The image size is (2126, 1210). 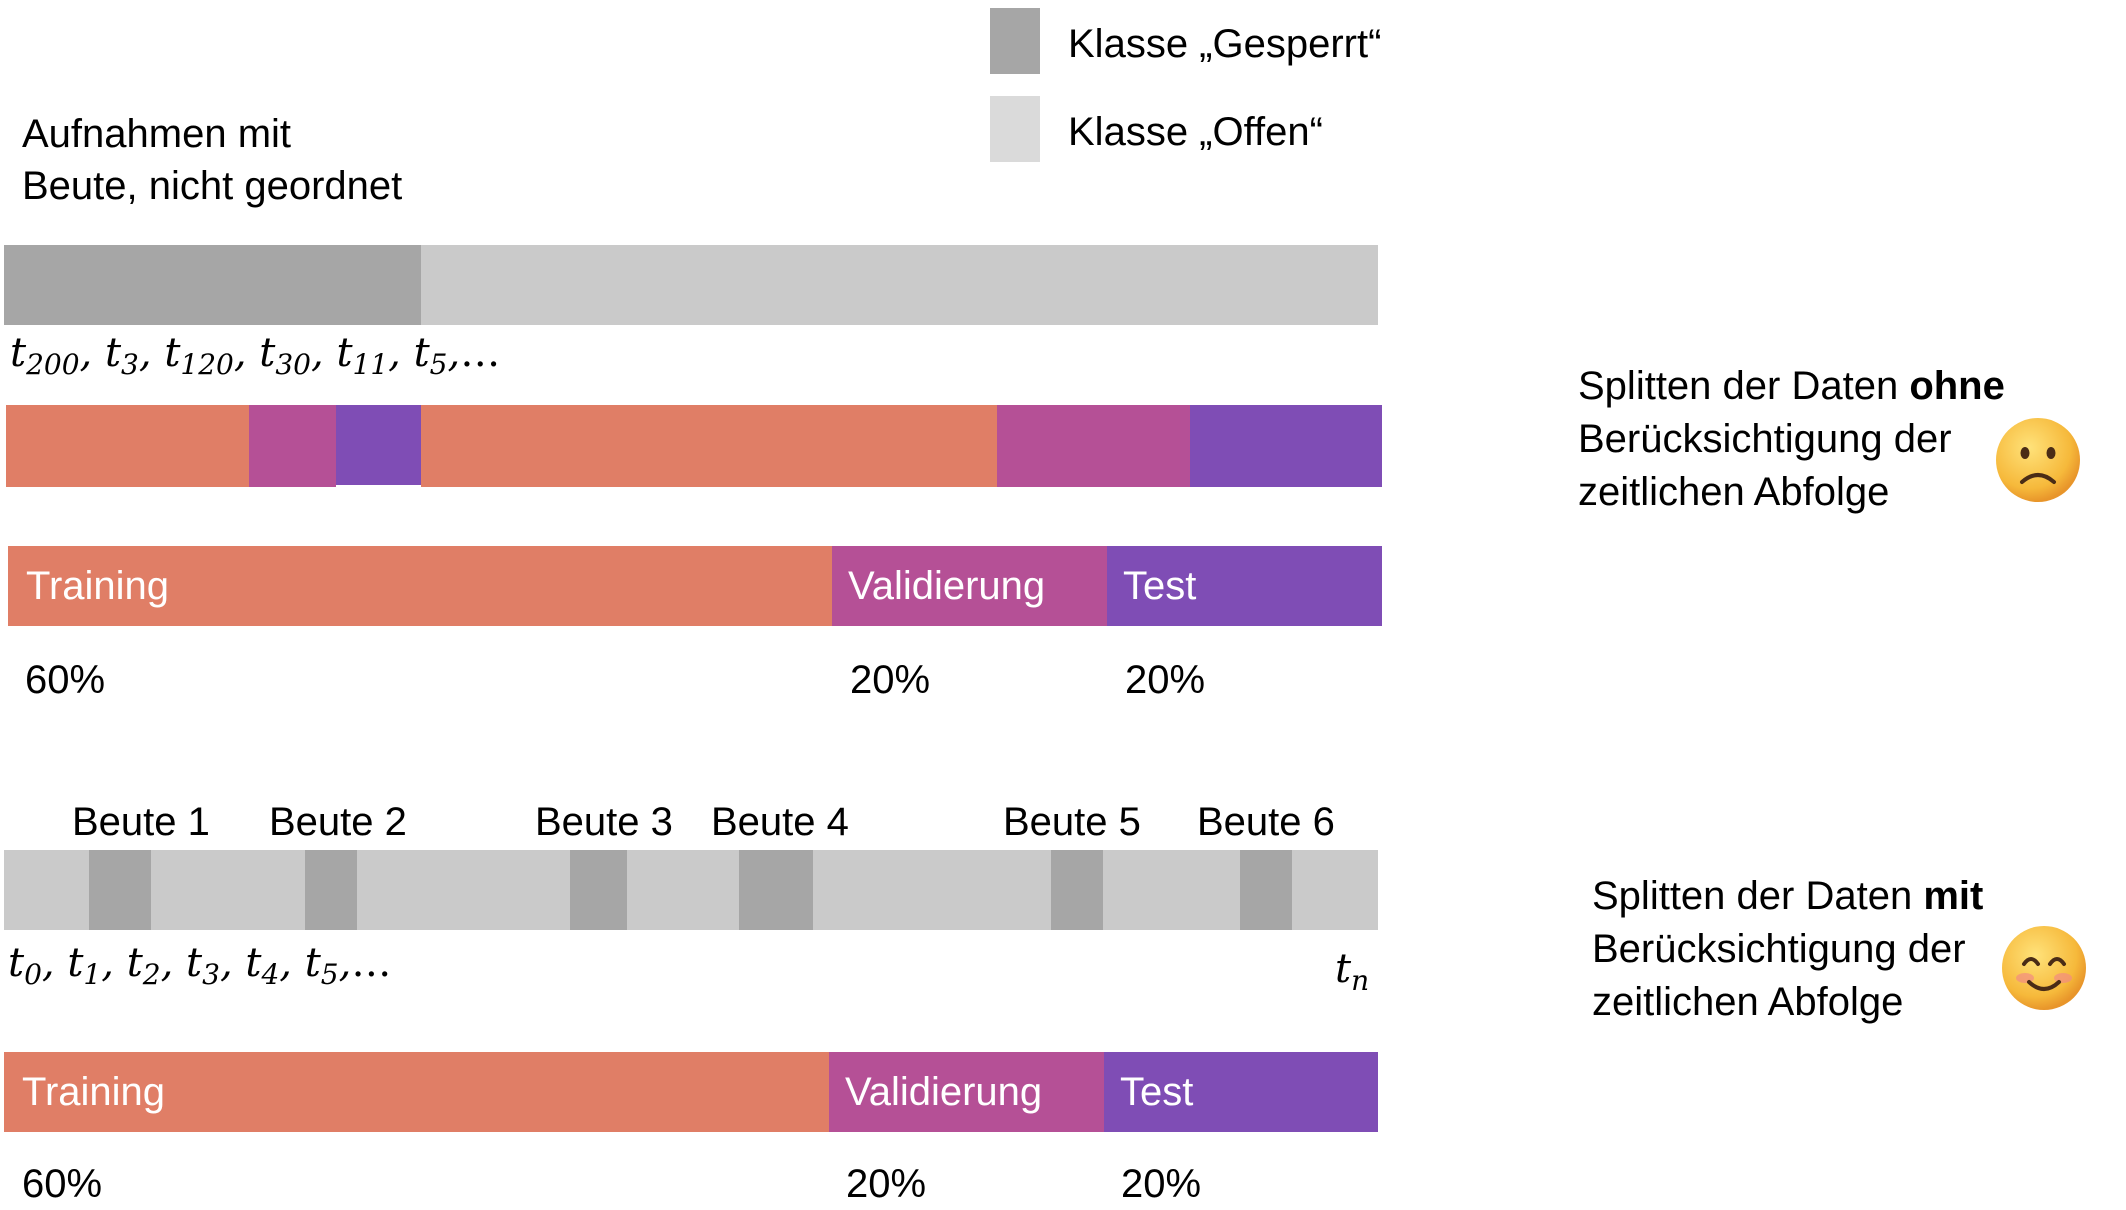 What do you see at coordinates (604, 822) in the screenshot?
I see `beute-label: Beute 3` at bounding box center [604, 822].